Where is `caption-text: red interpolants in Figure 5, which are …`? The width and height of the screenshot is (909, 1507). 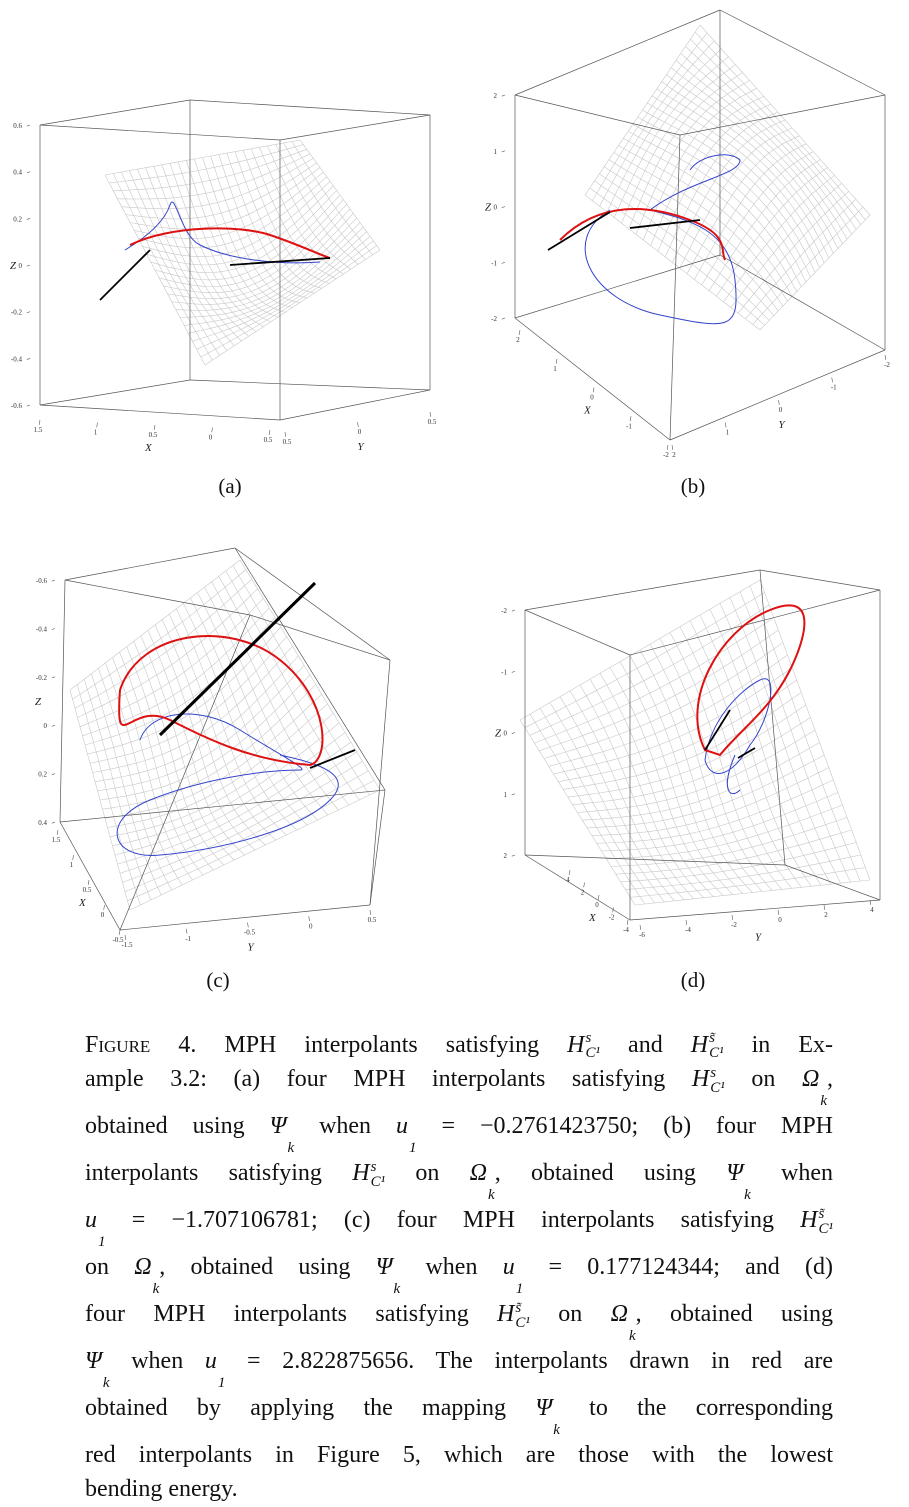 caption-text: red interpolants in Figure 5, which are … is located at coordinates (459, 1455).